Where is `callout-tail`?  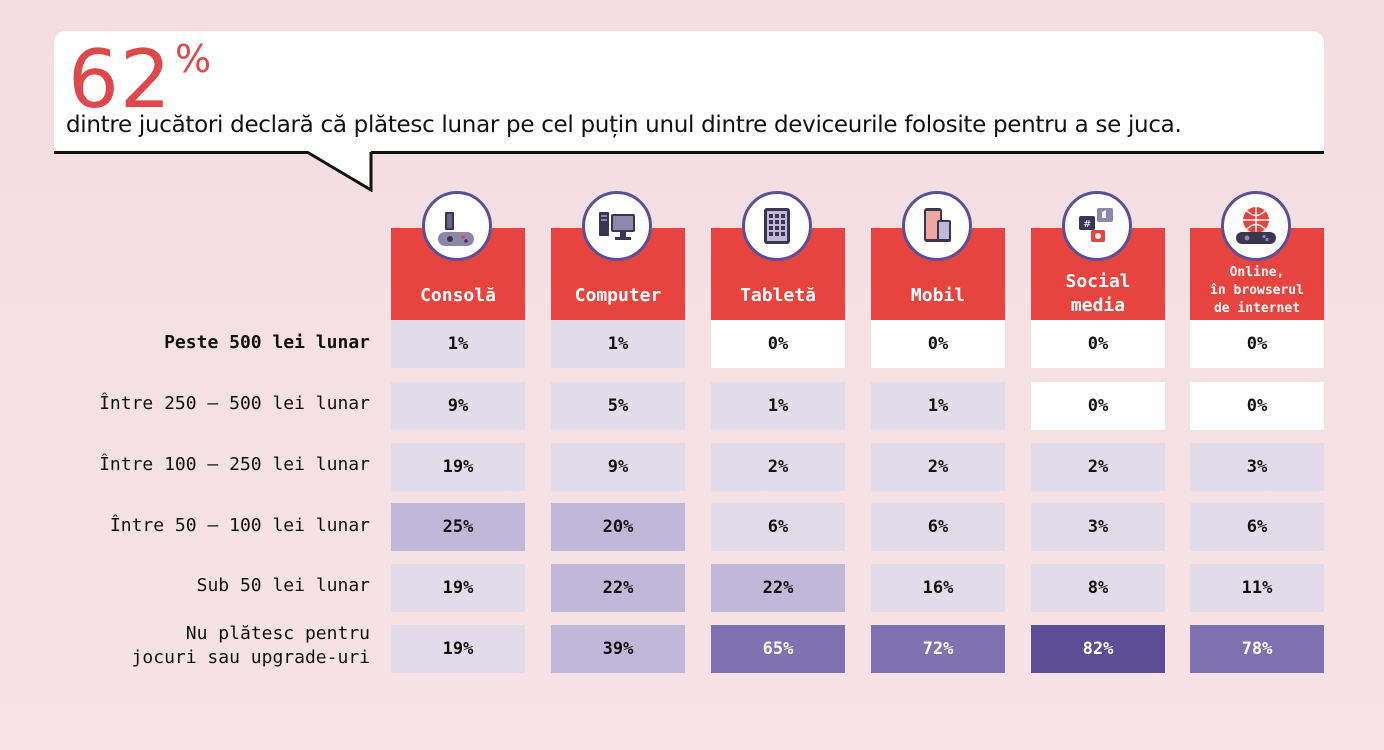
callout-tail is located at coordinates (339, 171).